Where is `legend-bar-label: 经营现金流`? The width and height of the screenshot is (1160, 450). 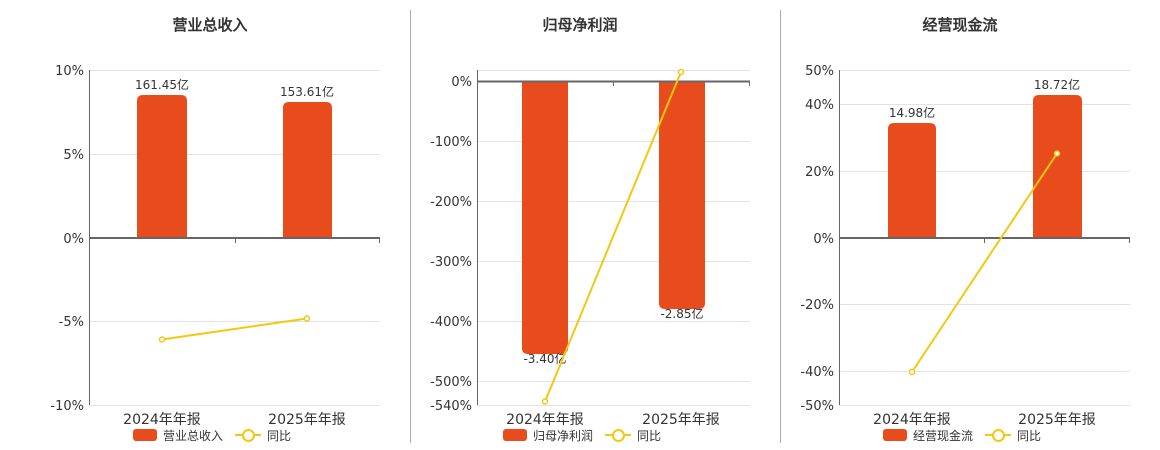 legend-bar-label: 经营现金流 is located at coordinates (943, 435).